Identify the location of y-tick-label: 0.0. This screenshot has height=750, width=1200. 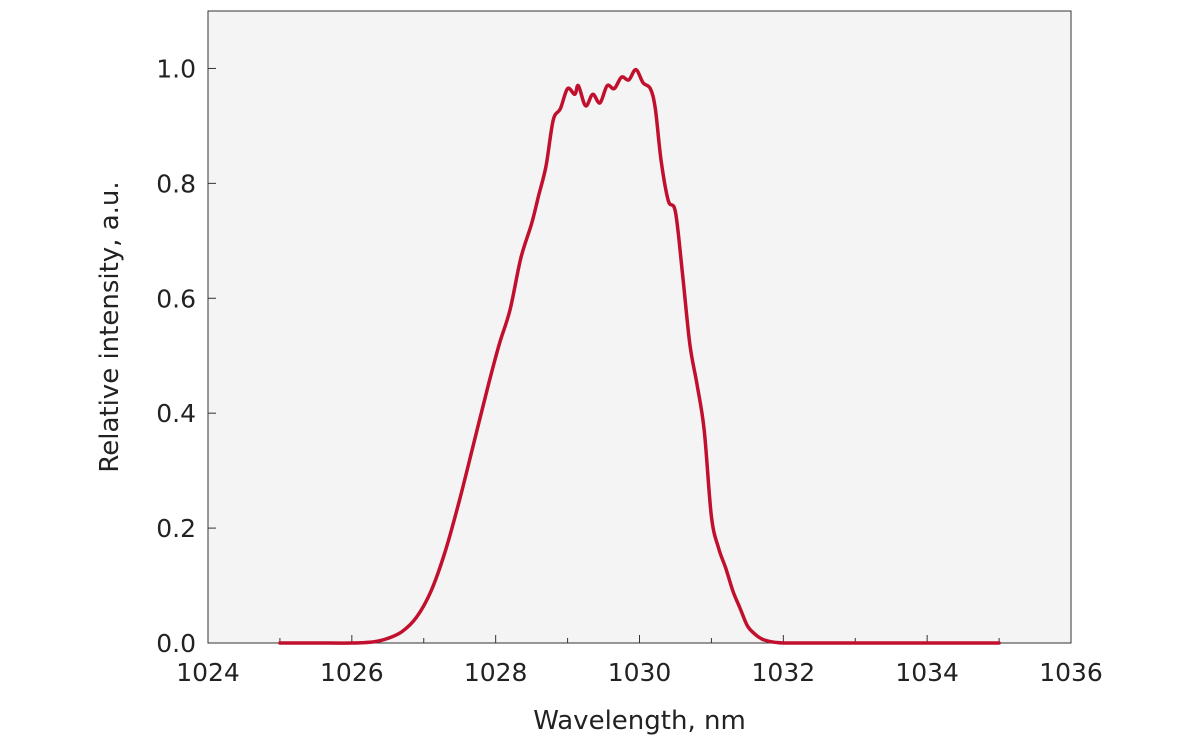
(176, 643).